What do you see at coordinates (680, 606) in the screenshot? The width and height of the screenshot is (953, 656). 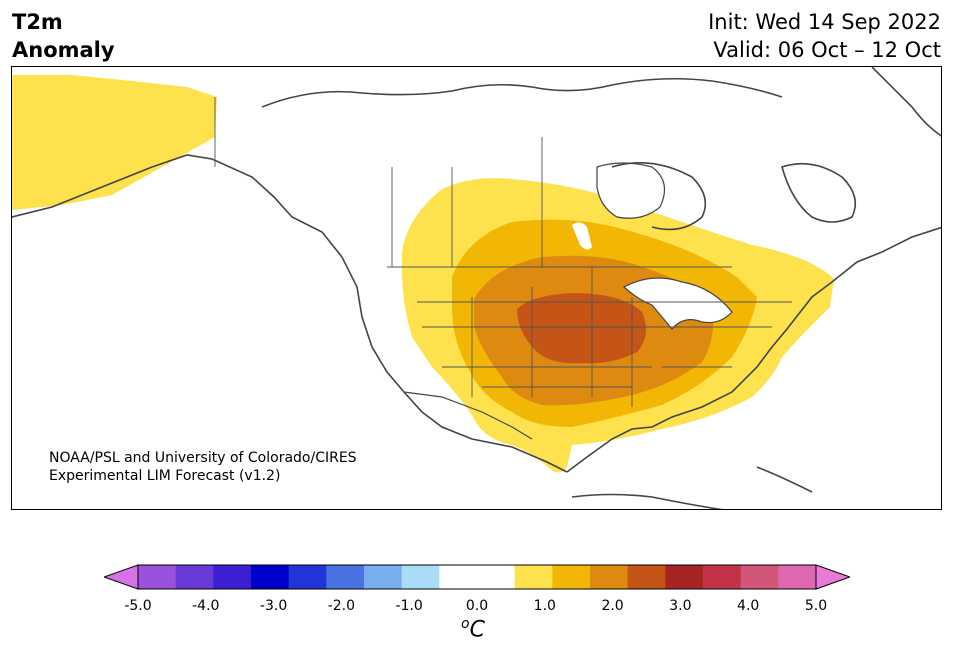 I see `colorbar-tick-label: 3.0` at bounding box center [680, 606].